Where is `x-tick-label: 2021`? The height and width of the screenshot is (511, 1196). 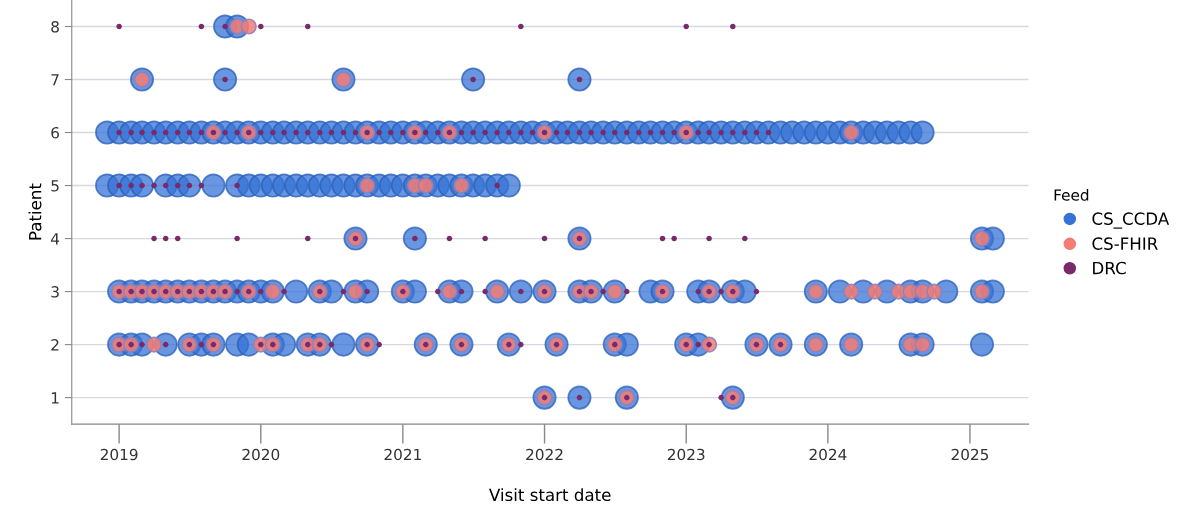
x-tick-label: 2021 is located at coordinates (402, 454).